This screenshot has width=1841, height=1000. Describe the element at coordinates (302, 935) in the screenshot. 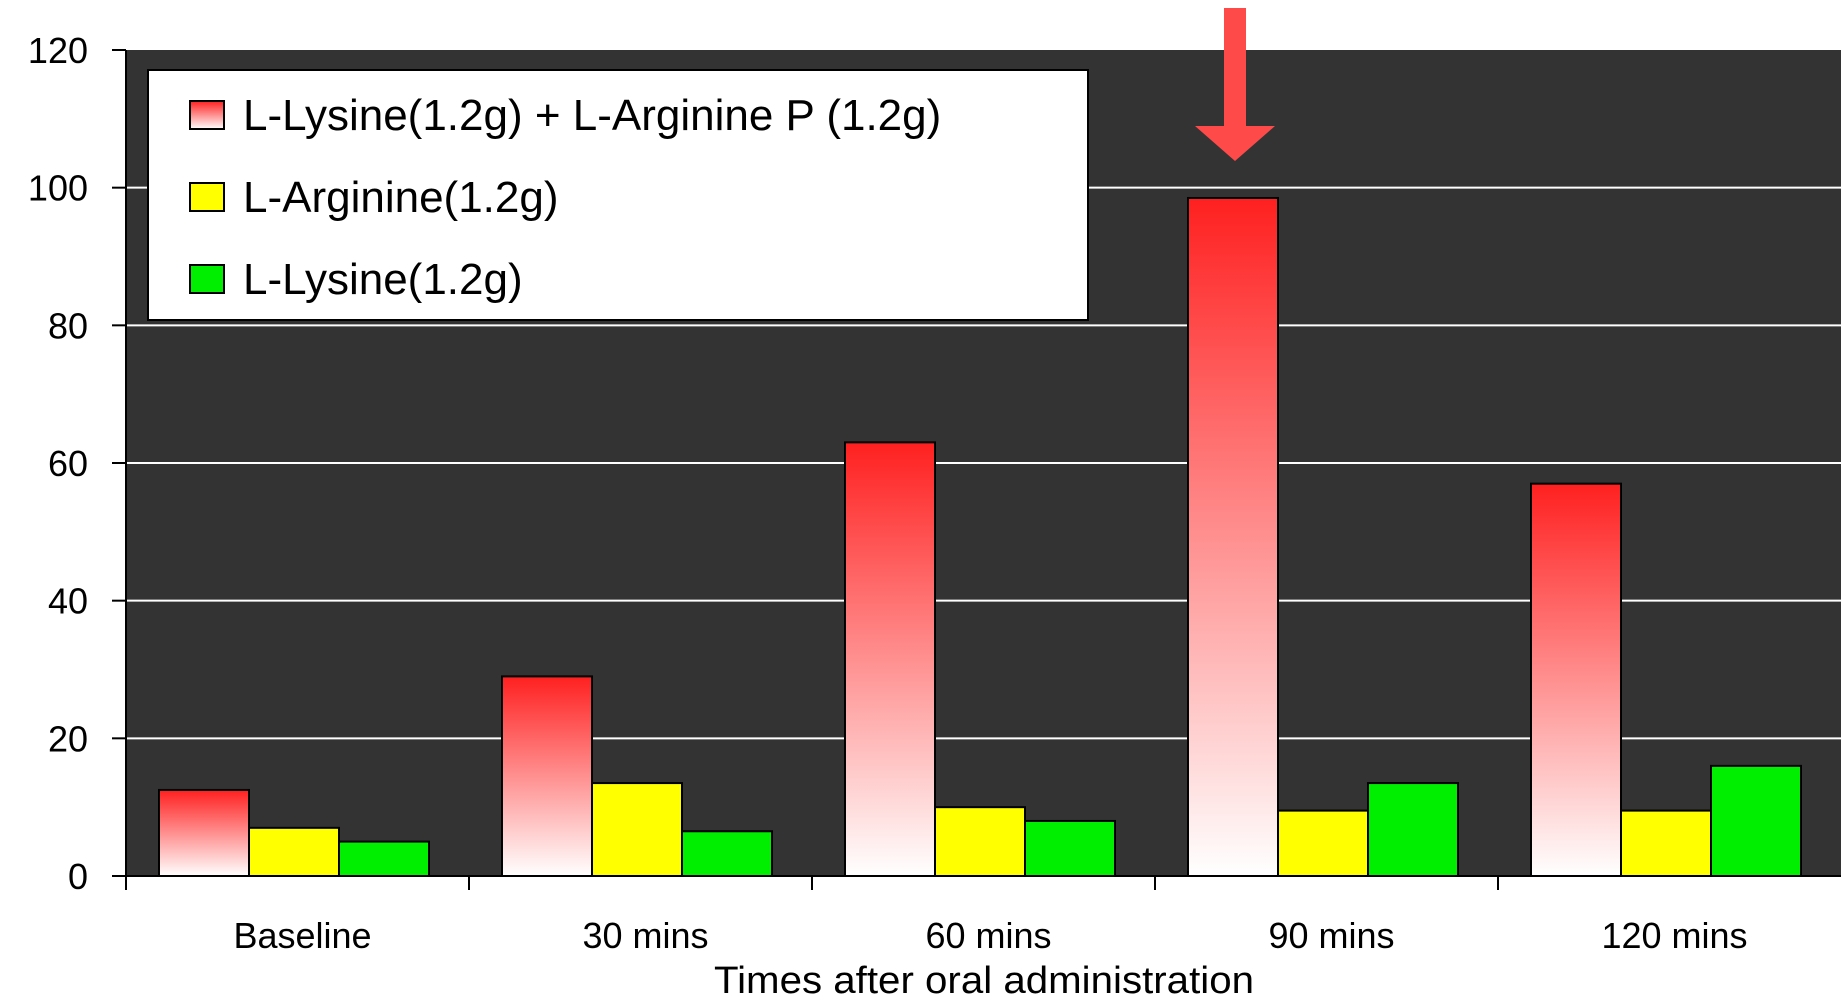

I see `x-tick-label: Baseline` at that location.